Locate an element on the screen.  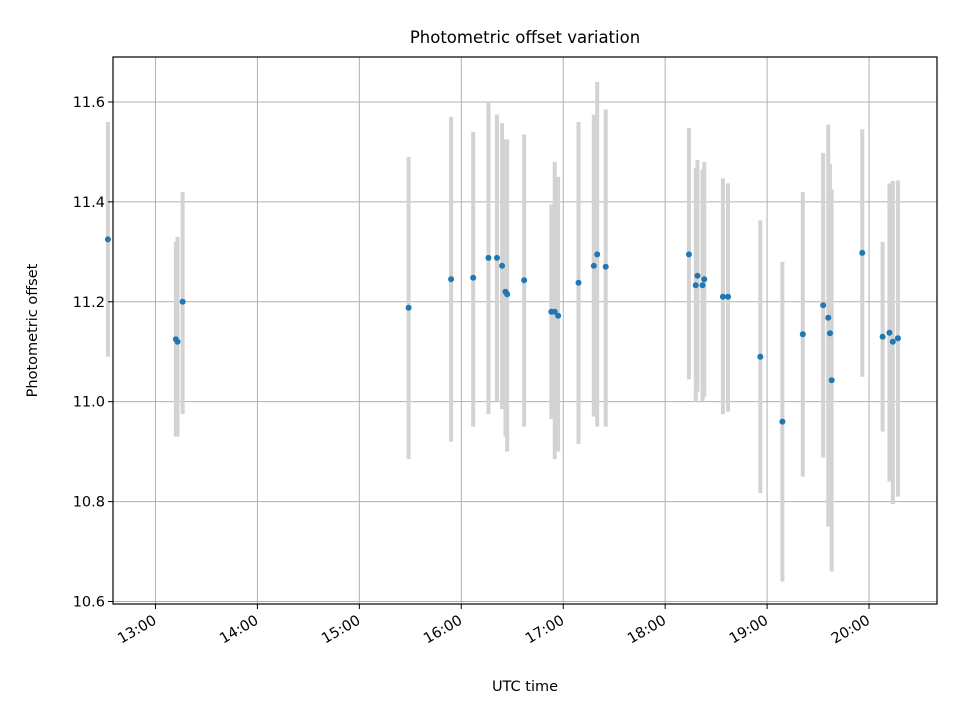
y-tick-label: 11.0 is located at coordinates (89, 403).